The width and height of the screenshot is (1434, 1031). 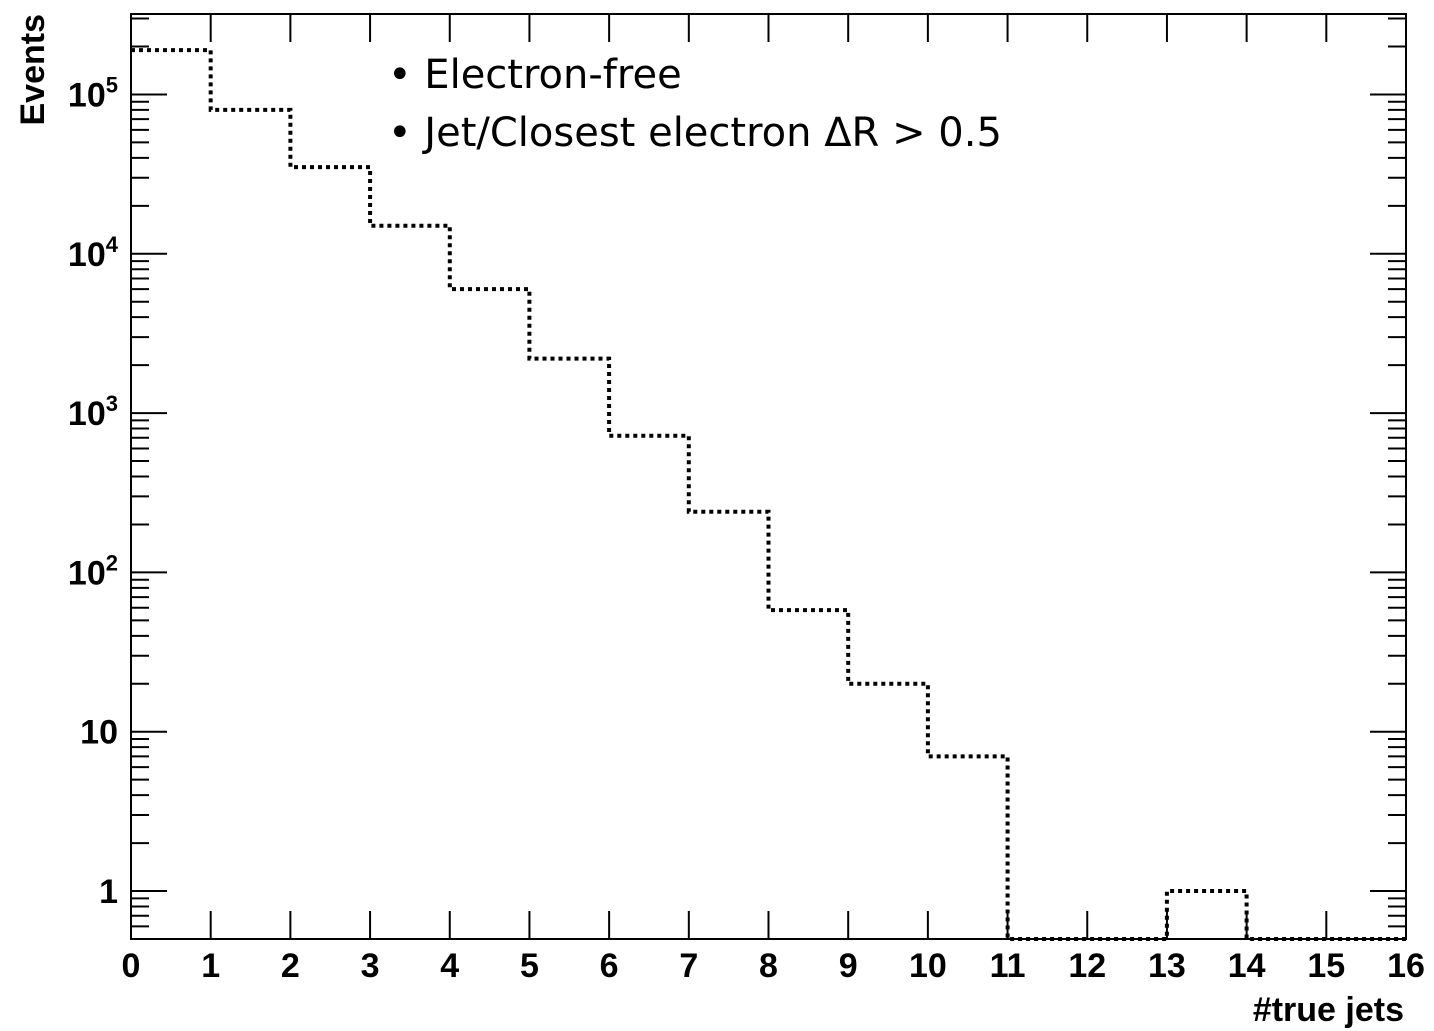 I want to click on x-tick-label: 8, so click(x=768, y=966).